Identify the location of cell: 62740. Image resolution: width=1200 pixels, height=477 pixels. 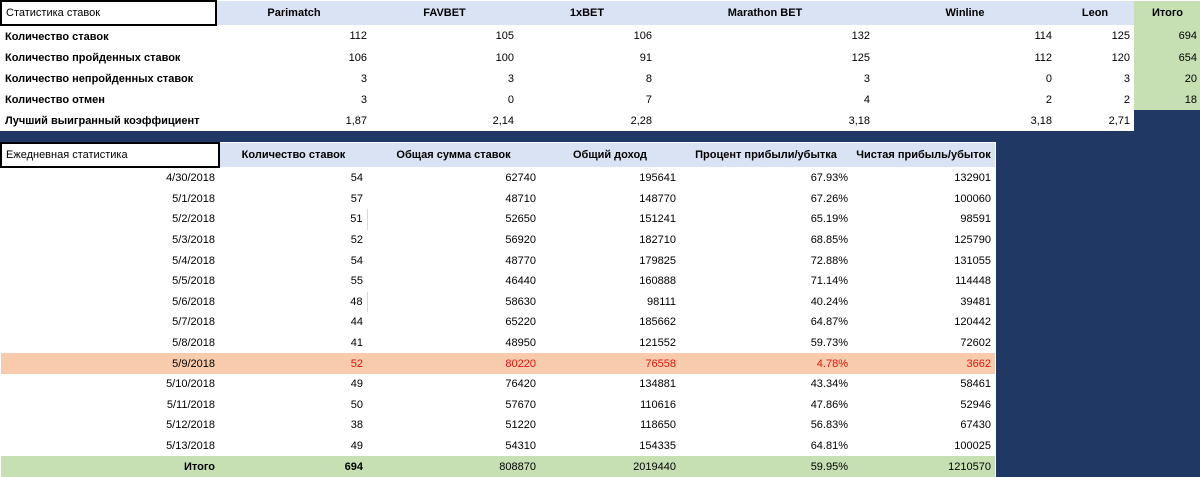
(520, 177).